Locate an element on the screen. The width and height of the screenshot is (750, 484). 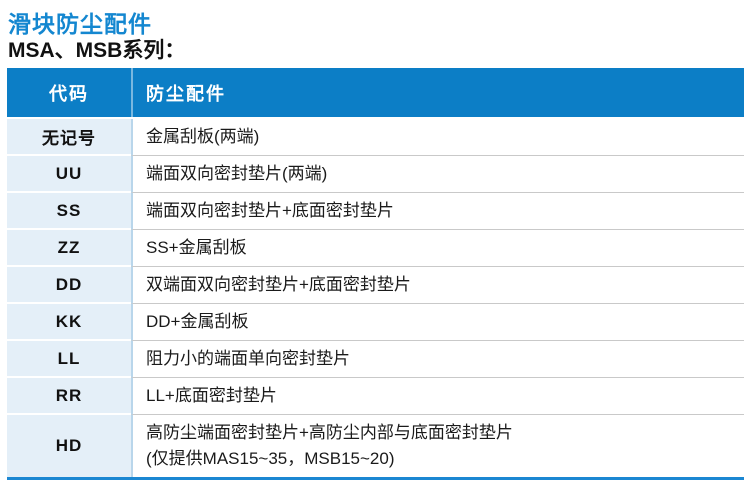
table-row: ZZ SS+金属刮板 is located at coordinates (375, 248).